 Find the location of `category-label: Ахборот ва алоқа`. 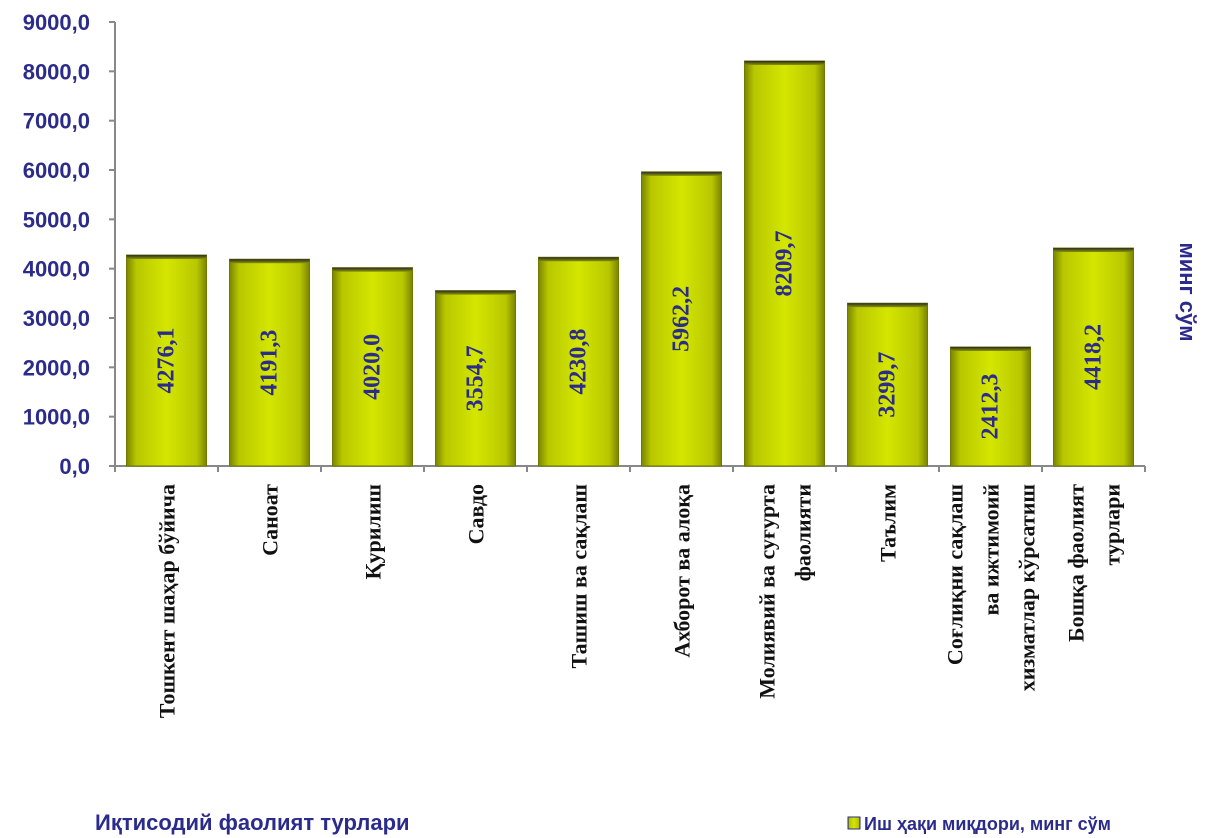

category-label: Ахборот ва алоқа is located at coordinates (682, 571).